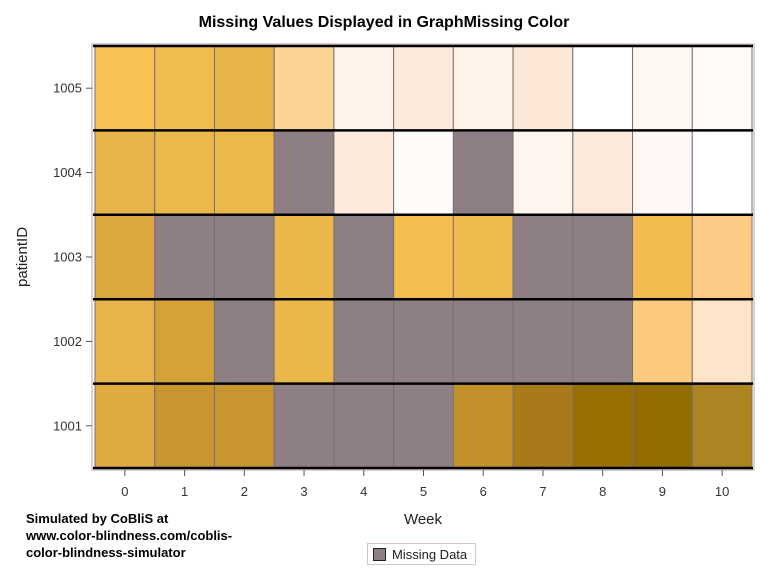 The image size is (768, 577). Describe the element at coordinates (662, 491) in the screenshot. I see `x-tick-label: 9` at that location.